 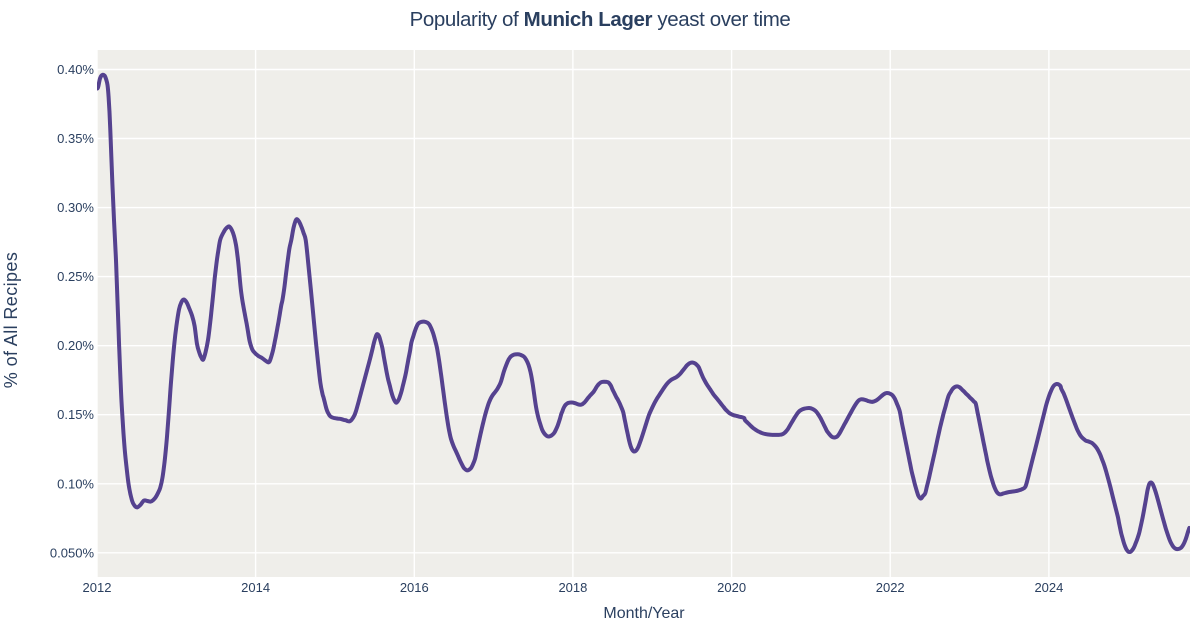 I want to click on svg-text: 0.15%, so click(x=75, y=414).